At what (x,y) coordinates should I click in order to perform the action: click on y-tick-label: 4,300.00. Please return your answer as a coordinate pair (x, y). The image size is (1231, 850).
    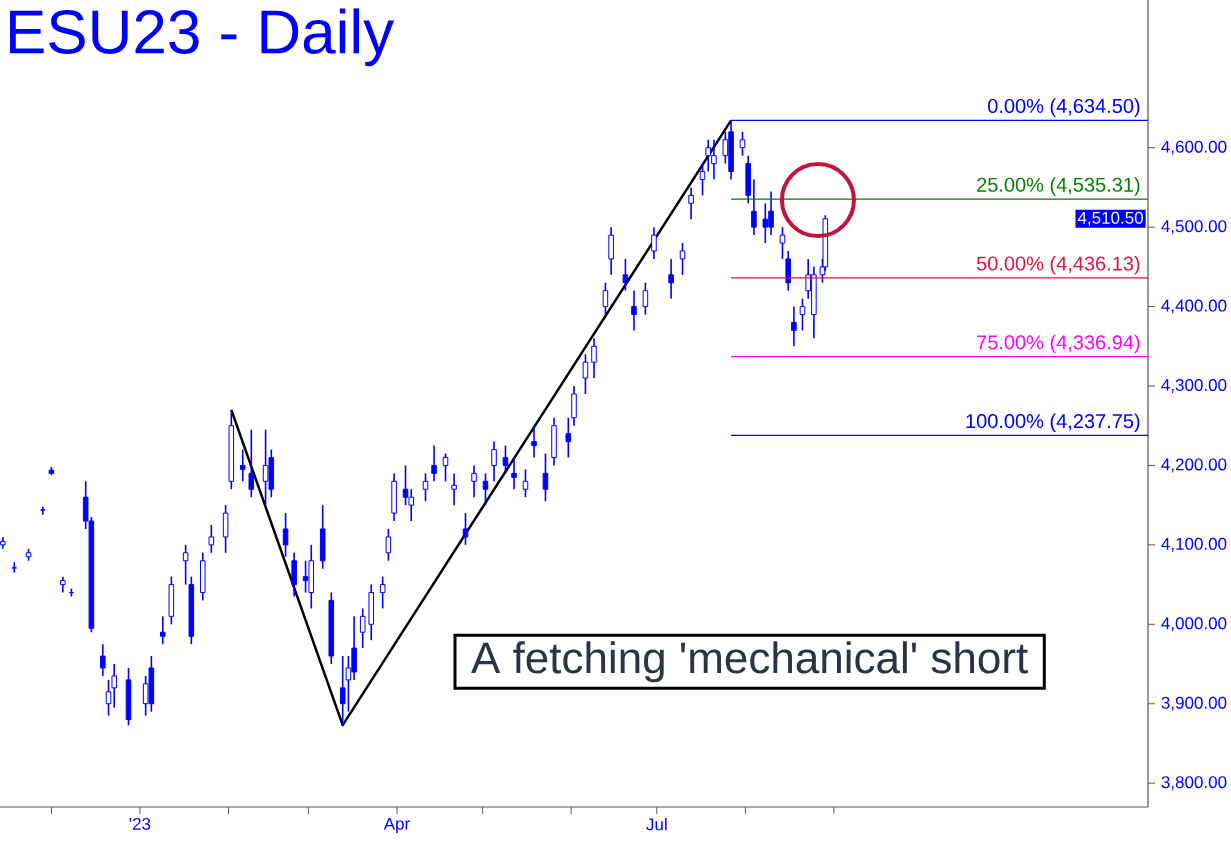
    Looking at the image, I should click on (1194, 386).